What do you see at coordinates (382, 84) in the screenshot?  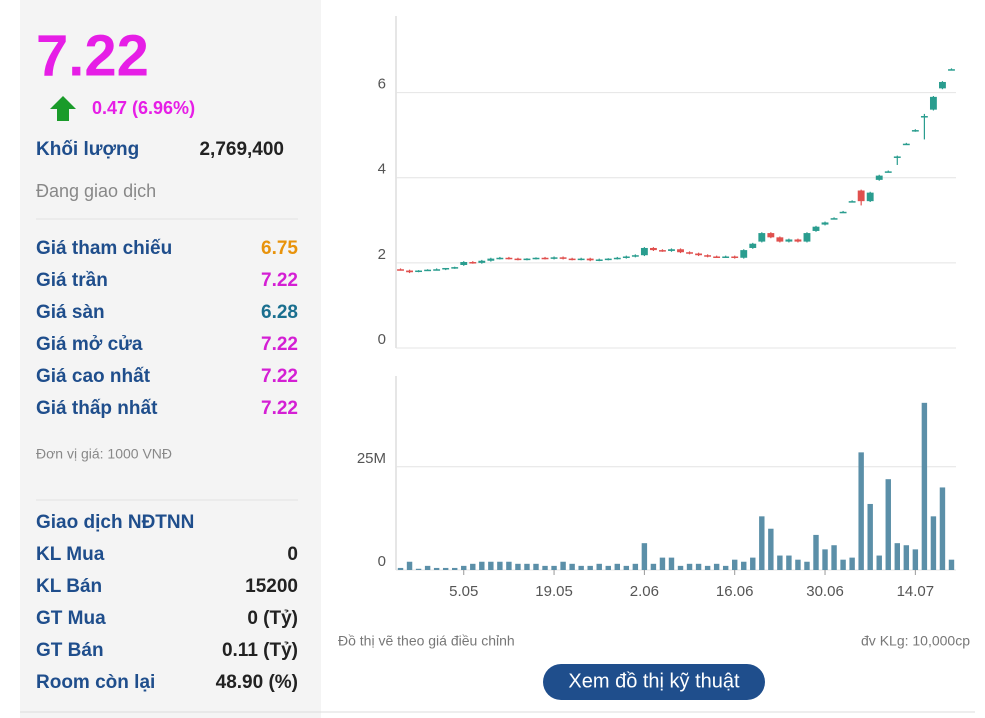 I see `y-tick-label: 6` at bounding box center [382, 84].